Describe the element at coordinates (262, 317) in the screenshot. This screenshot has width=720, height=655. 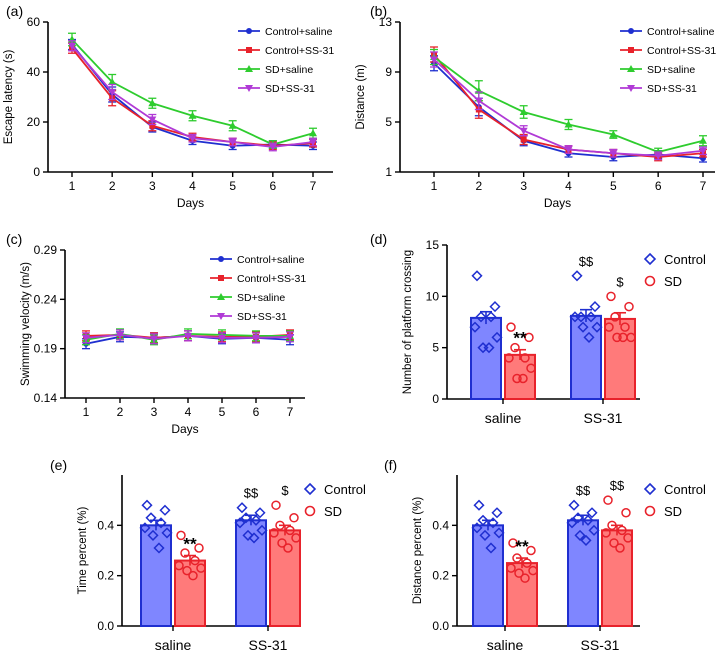
I see `legend-label: SD+SS-31` at that location.